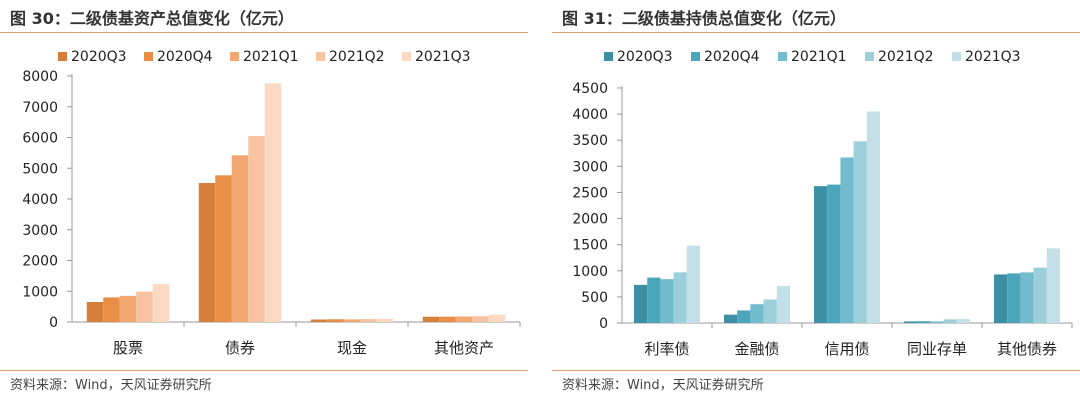 This screenshot has height=400, width=1080. I want to click on x-category-label: 其他资产, so click(464, 348).